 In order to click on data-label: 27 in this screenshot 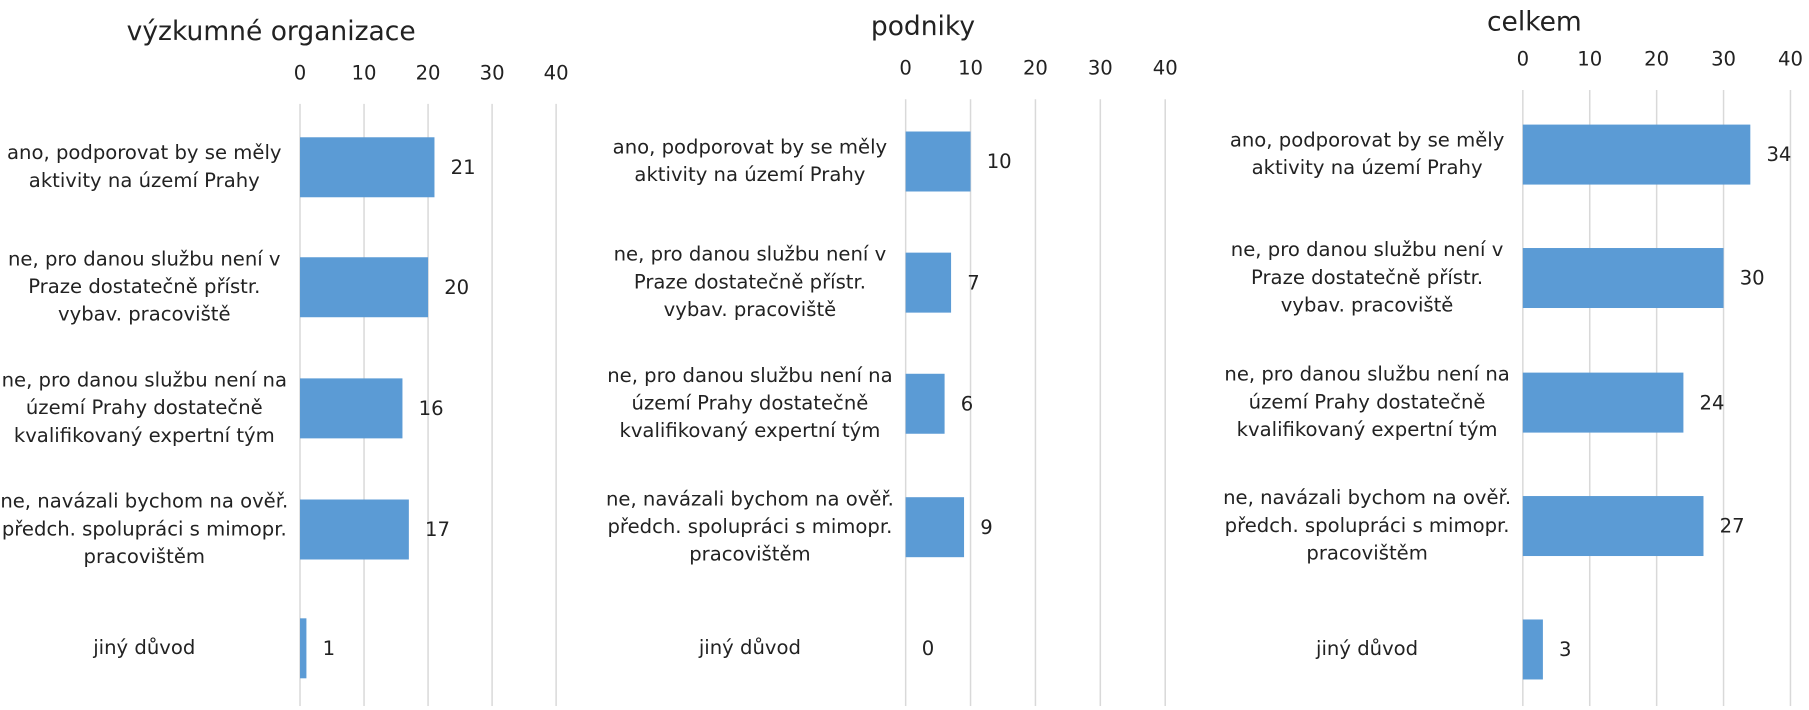, I will do `click(1732, 526)`.